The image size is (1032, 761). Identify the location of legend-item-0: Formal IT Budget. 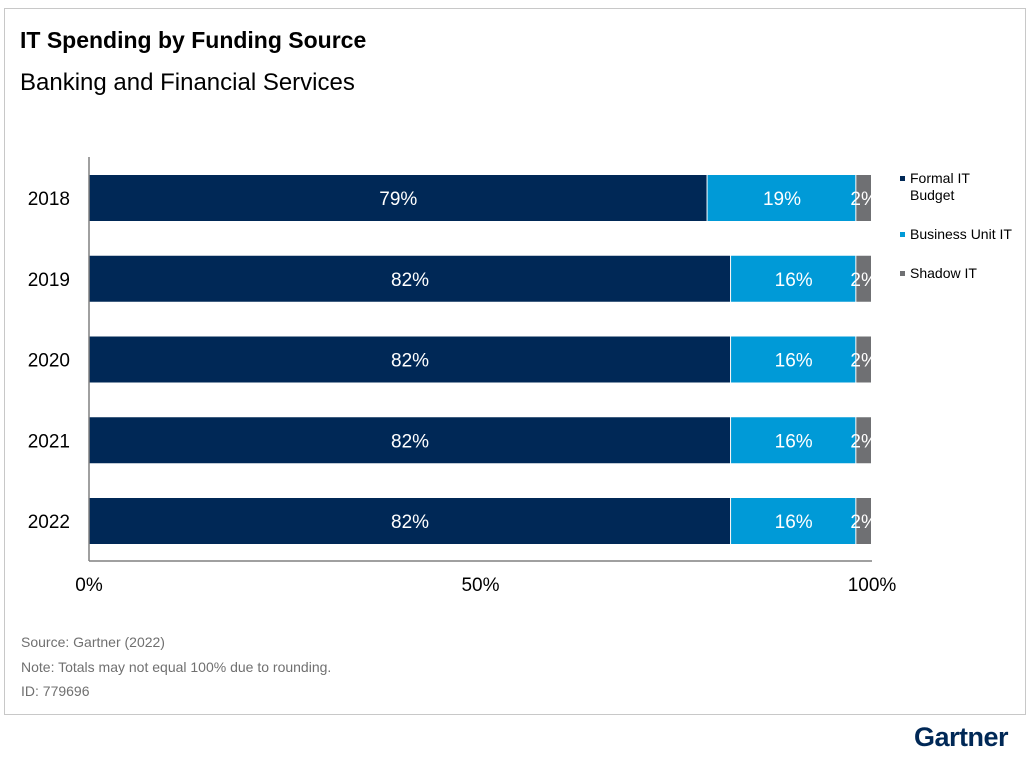
(957, 187).